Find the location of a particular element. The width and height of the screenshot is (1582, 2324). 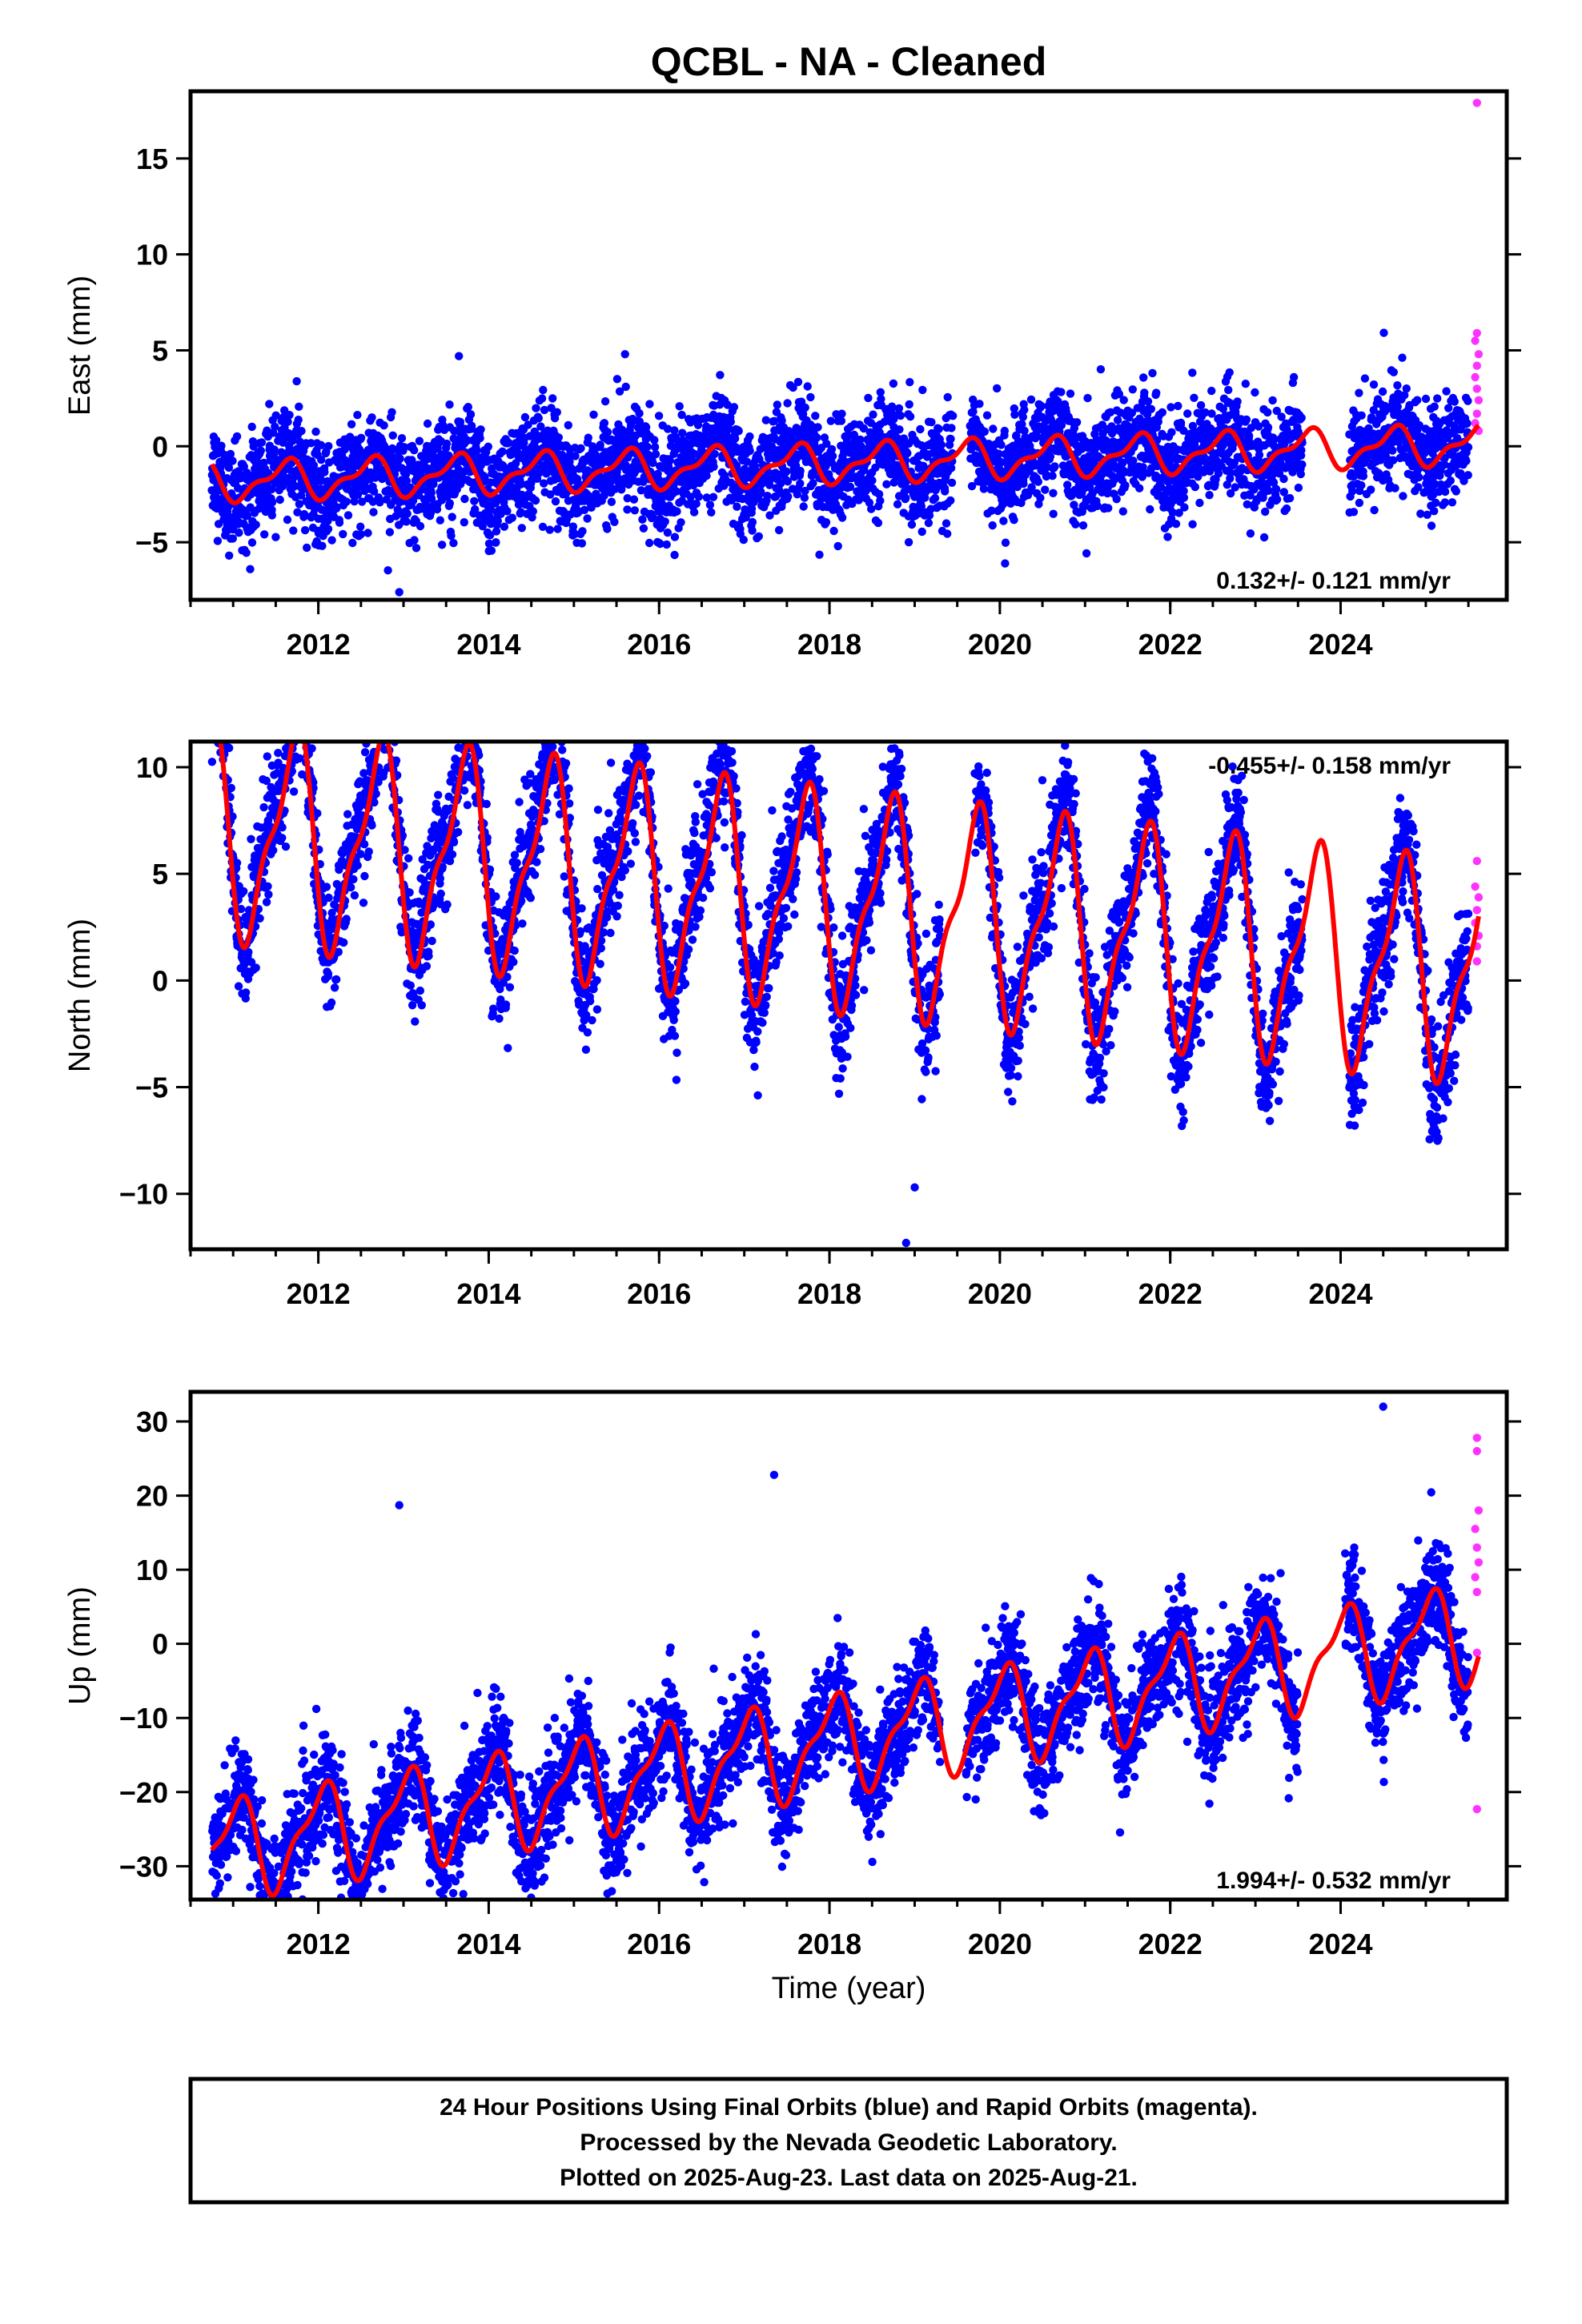

y-tick-label: 5 is located at coordinates (160, 350).